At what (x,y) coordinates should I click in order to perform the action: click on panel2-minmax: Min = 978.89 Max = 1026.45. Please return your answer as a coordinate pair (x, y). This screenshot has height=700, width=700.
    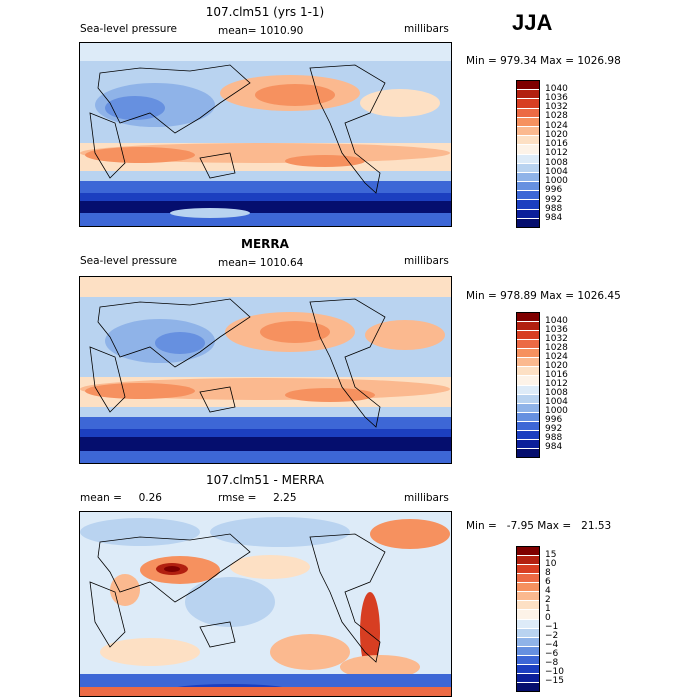
    Looking at the image, I should click on (543, 296).